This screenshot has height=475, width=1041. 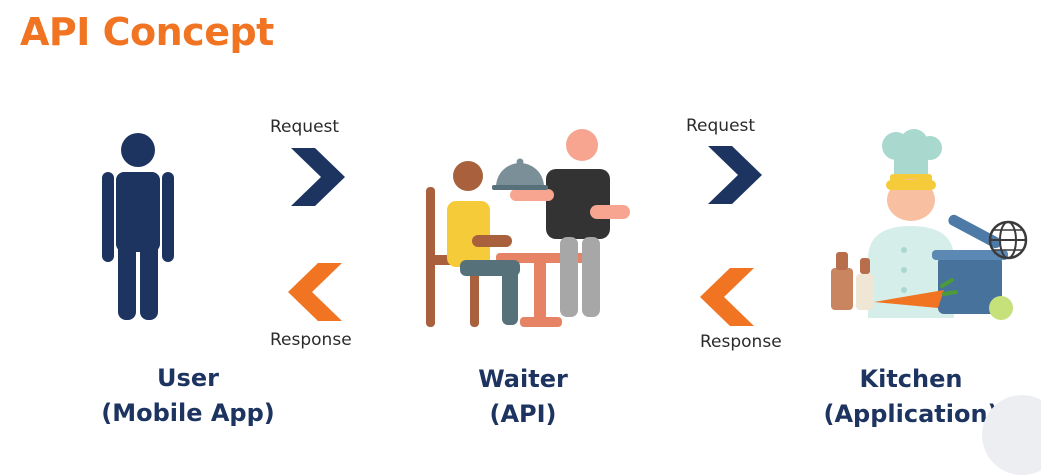 I want to click on person-icon, so click(x=138, y=226).